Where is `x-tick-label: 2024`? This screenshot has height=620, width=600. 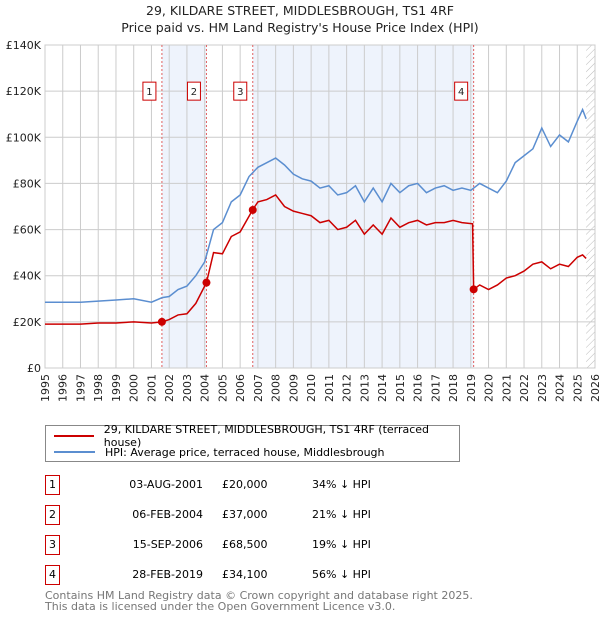 x-tick-label: 2024 is located at coordinates (560, 388).